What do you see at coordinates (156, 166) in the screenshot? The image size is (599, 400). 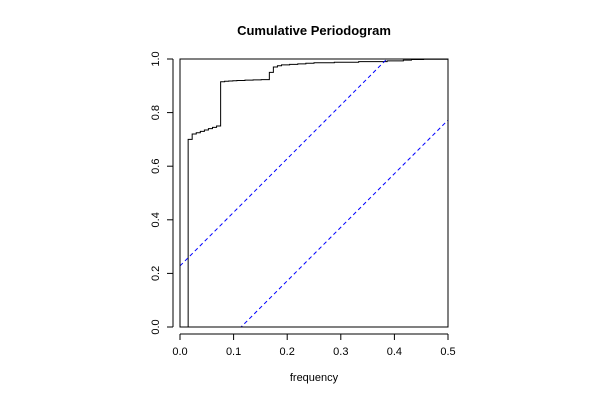 I see `y-tick-label: 0.6` at bounding box center [156, 166].